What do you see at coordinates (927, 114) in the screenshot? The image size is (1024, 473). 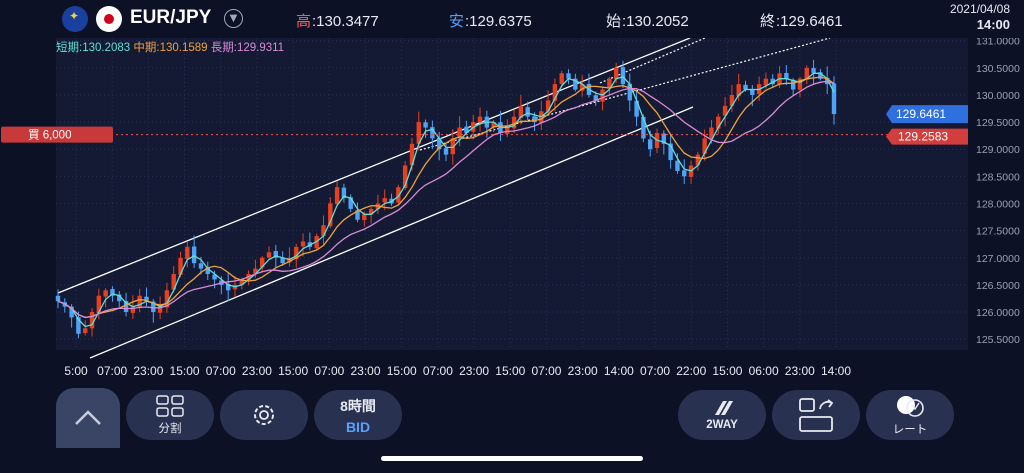 I see `current-price-tag-box` at bounding box center [927, 114].